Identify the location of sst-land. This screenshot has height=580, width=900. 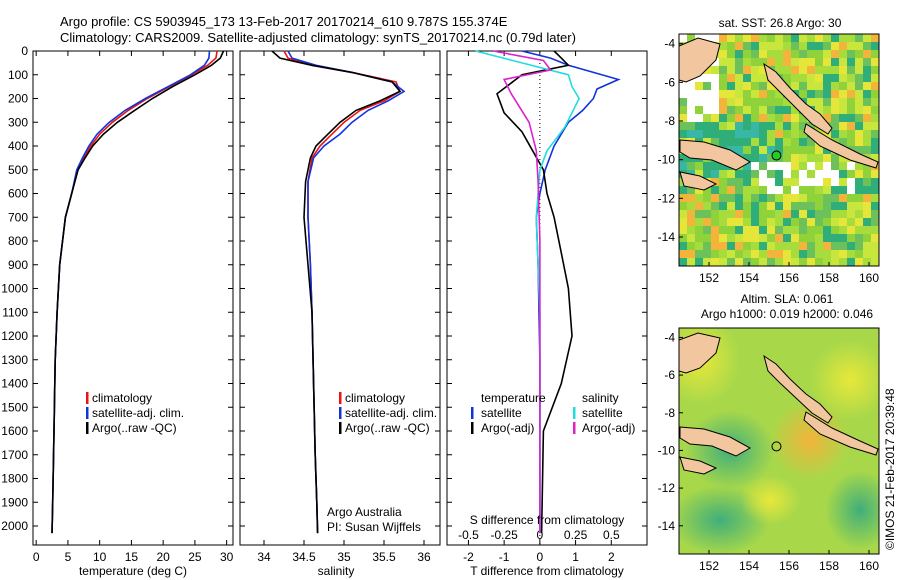
(779, 114).